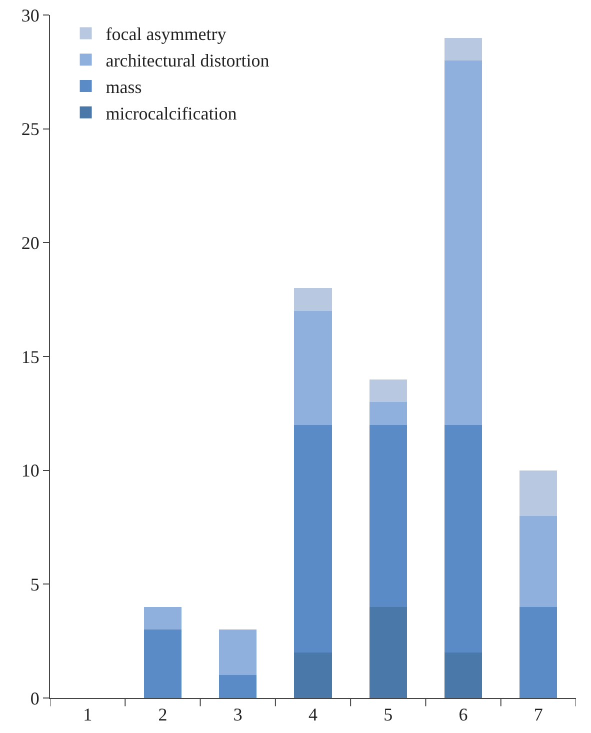  I want to click on y-tick-label: 0, so click(35, 698).